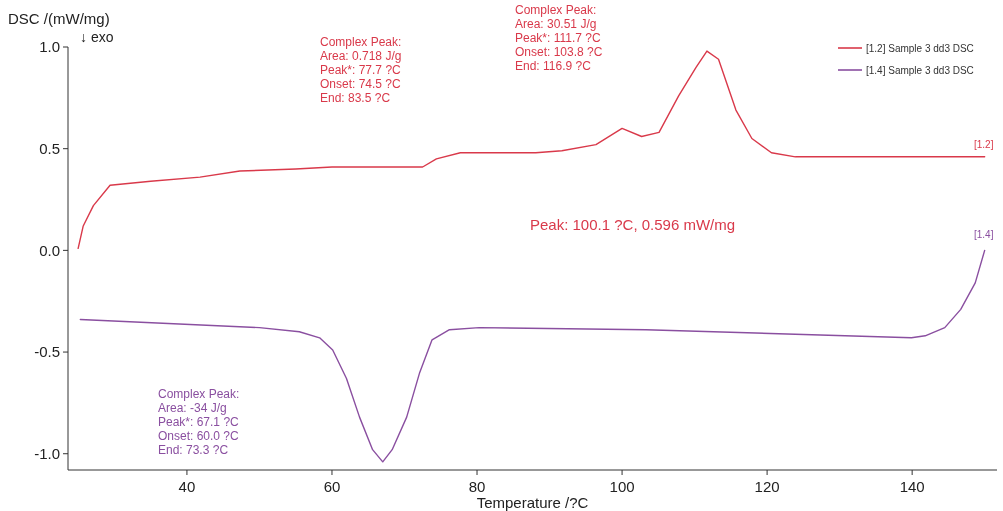 The width and height of the screenshot is (1003, 511). What do you see at coordinates (477, 486) in the screenshot?
I see `x-tick-label: 80` at bounding box center [477, 486].